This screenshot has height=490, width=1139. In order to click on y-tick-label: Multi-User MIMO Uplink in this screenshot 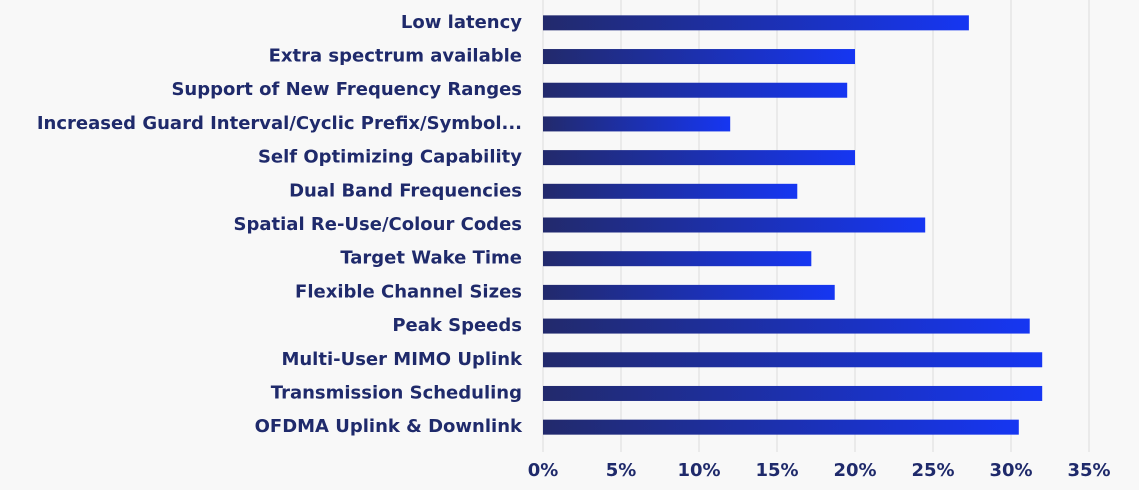, I will do `click(402, 359)`.